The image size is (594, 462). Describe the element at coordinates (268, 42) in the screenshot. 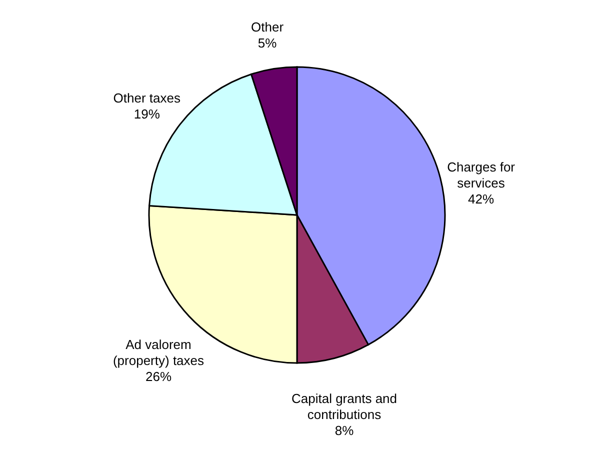

I see `data-label: 5%` at that location.